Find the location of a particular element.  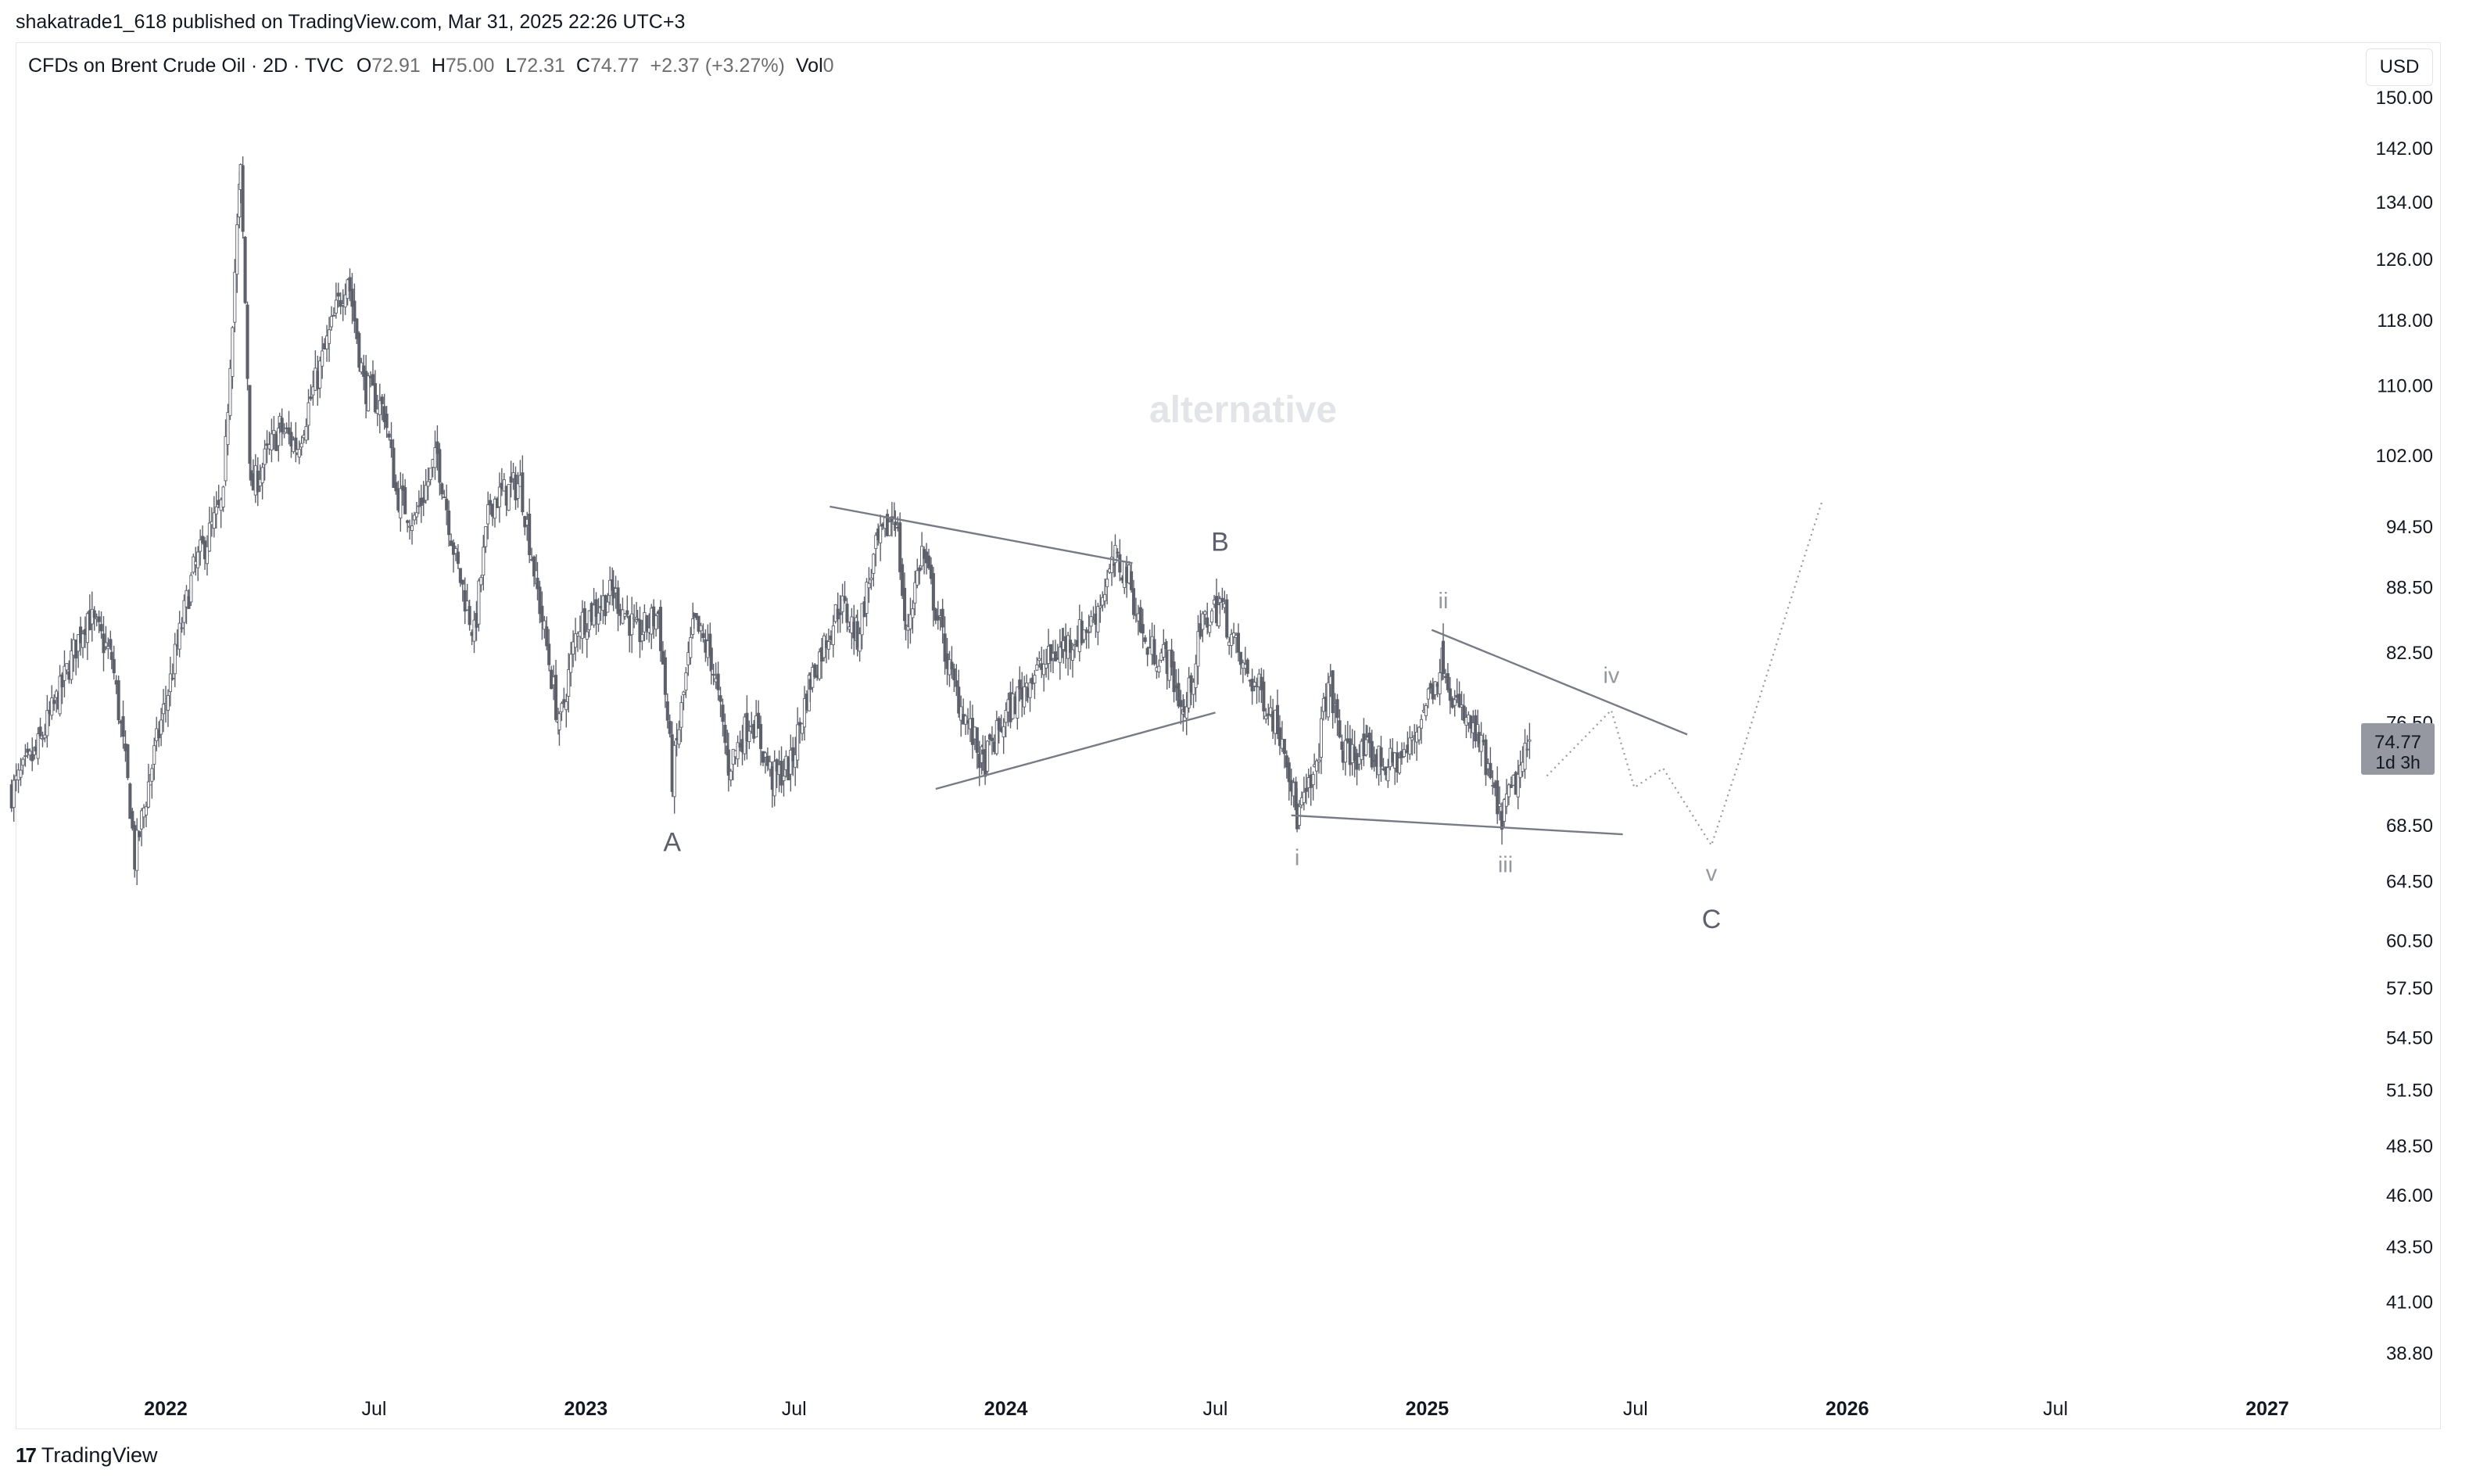

footer-brand: 17 TradingView is located at coordinates (87, 1455).